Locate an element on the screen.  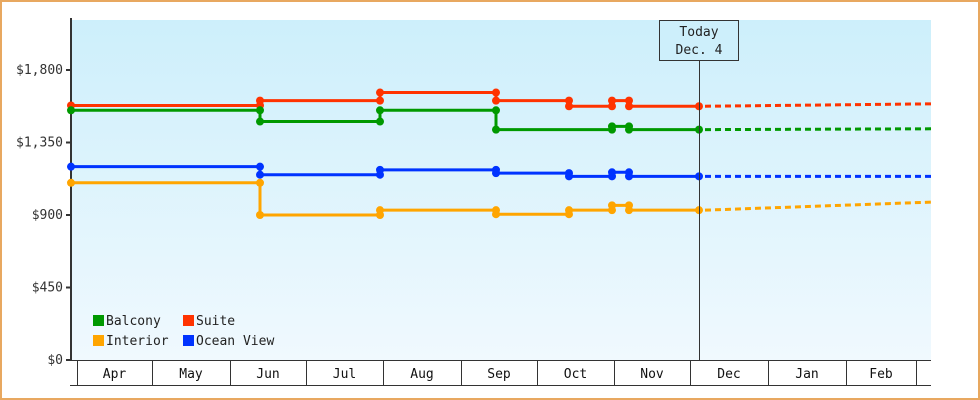
legend-label: Suite is located at coordinates (215, 321).